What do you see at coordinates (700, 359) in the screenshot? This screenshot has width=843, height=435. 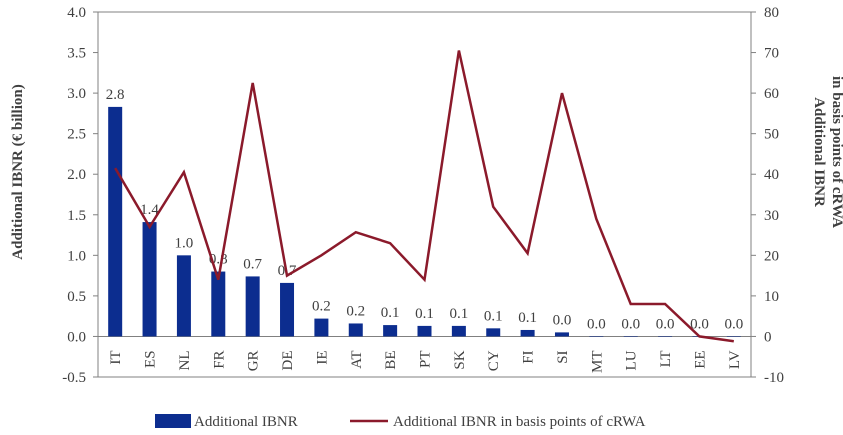 I see `category-label: EE` at bounding box center [700, 359].